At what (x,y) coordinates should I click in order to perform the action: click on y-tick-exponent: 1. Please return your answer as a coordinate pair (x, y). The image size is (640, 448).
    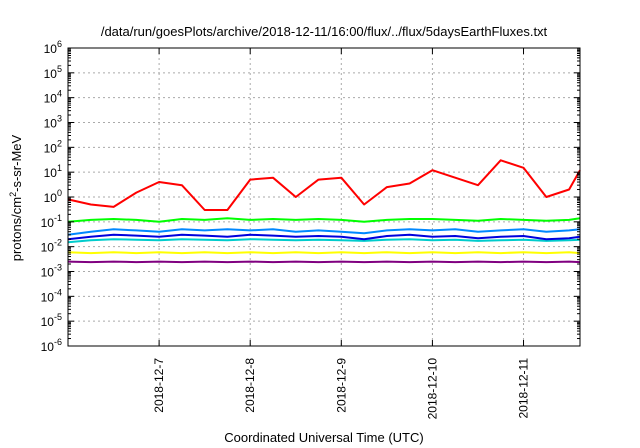
    Looking at the image, I should click on (59, 168).